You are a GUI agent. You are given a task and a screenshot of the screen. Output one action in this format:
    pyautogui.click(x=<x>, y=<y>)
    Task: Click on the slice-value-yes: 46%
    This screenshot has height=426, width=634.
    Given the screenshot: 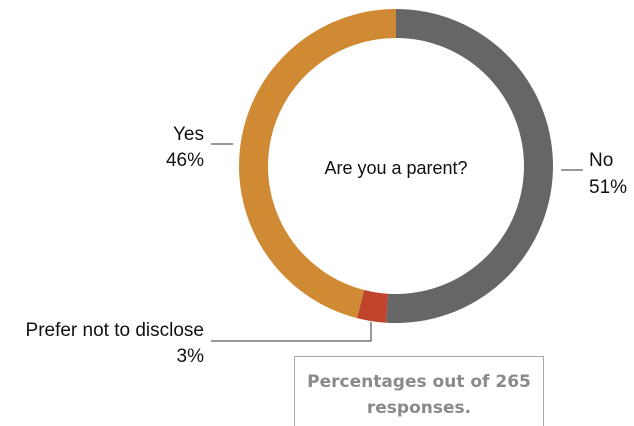 What is the action you would take?
    pyautogui.click(x=185, y=160)
    